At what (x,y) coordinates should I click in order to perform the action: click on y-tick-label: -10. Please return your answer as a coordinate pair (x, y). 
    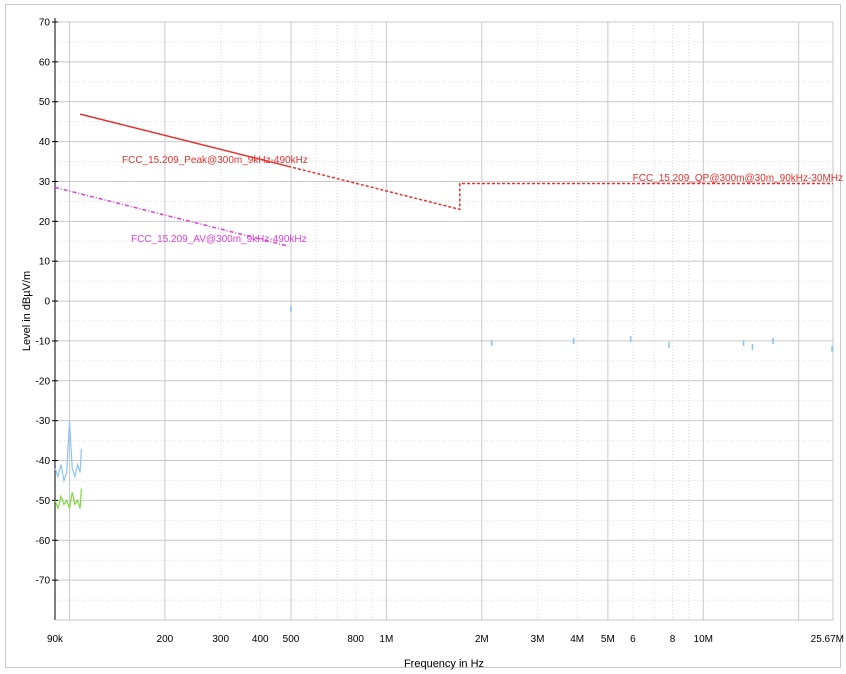
    Looking at the image, I should click on (43, 341).